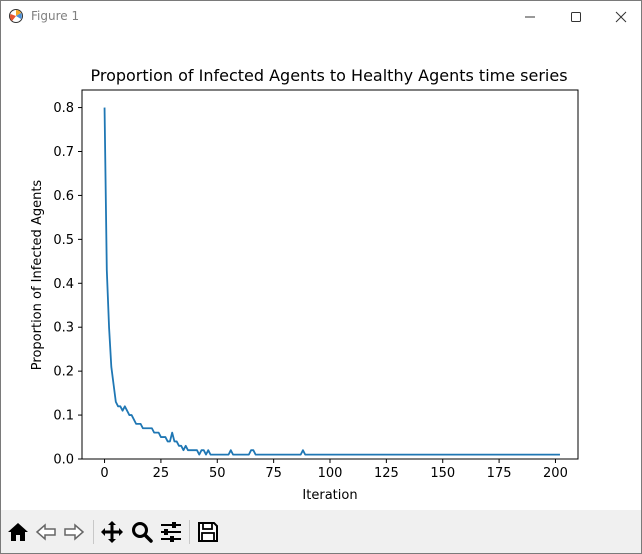 The height and width of the screenshot is (554, 642). What do you see at coordinates (63, 108) in the screenshot?
I see `y-tick-label: 0.8` at bounding box center [63, 108].